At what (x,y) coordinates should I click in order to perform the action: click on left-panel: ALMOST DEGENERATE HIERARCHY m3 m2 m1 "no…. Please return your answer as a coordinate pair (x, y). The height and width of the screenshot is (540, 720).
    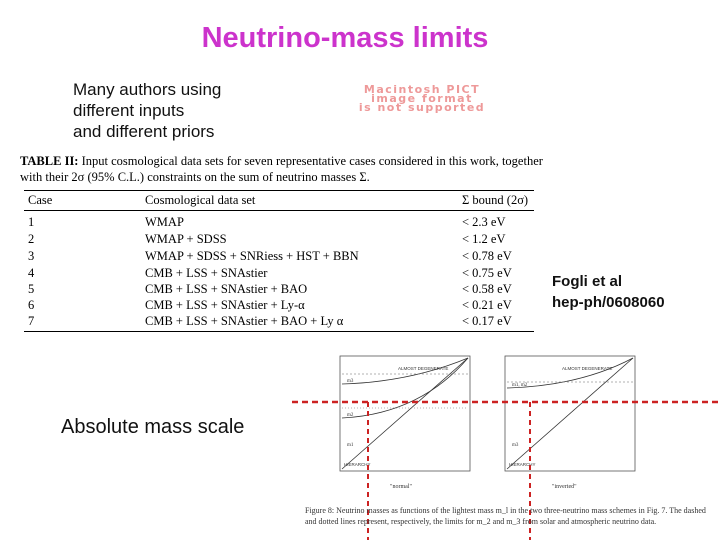
    Looking at the image, I should click on (405, 422).